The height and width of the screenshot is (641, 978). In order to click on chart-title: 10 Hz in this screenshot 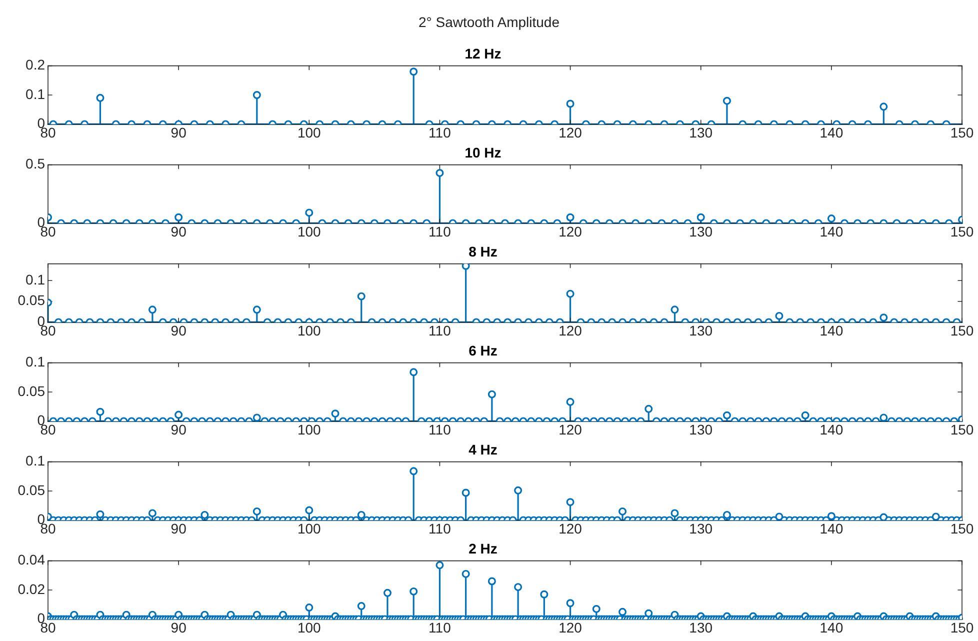, I will do `click(483, 152)`.